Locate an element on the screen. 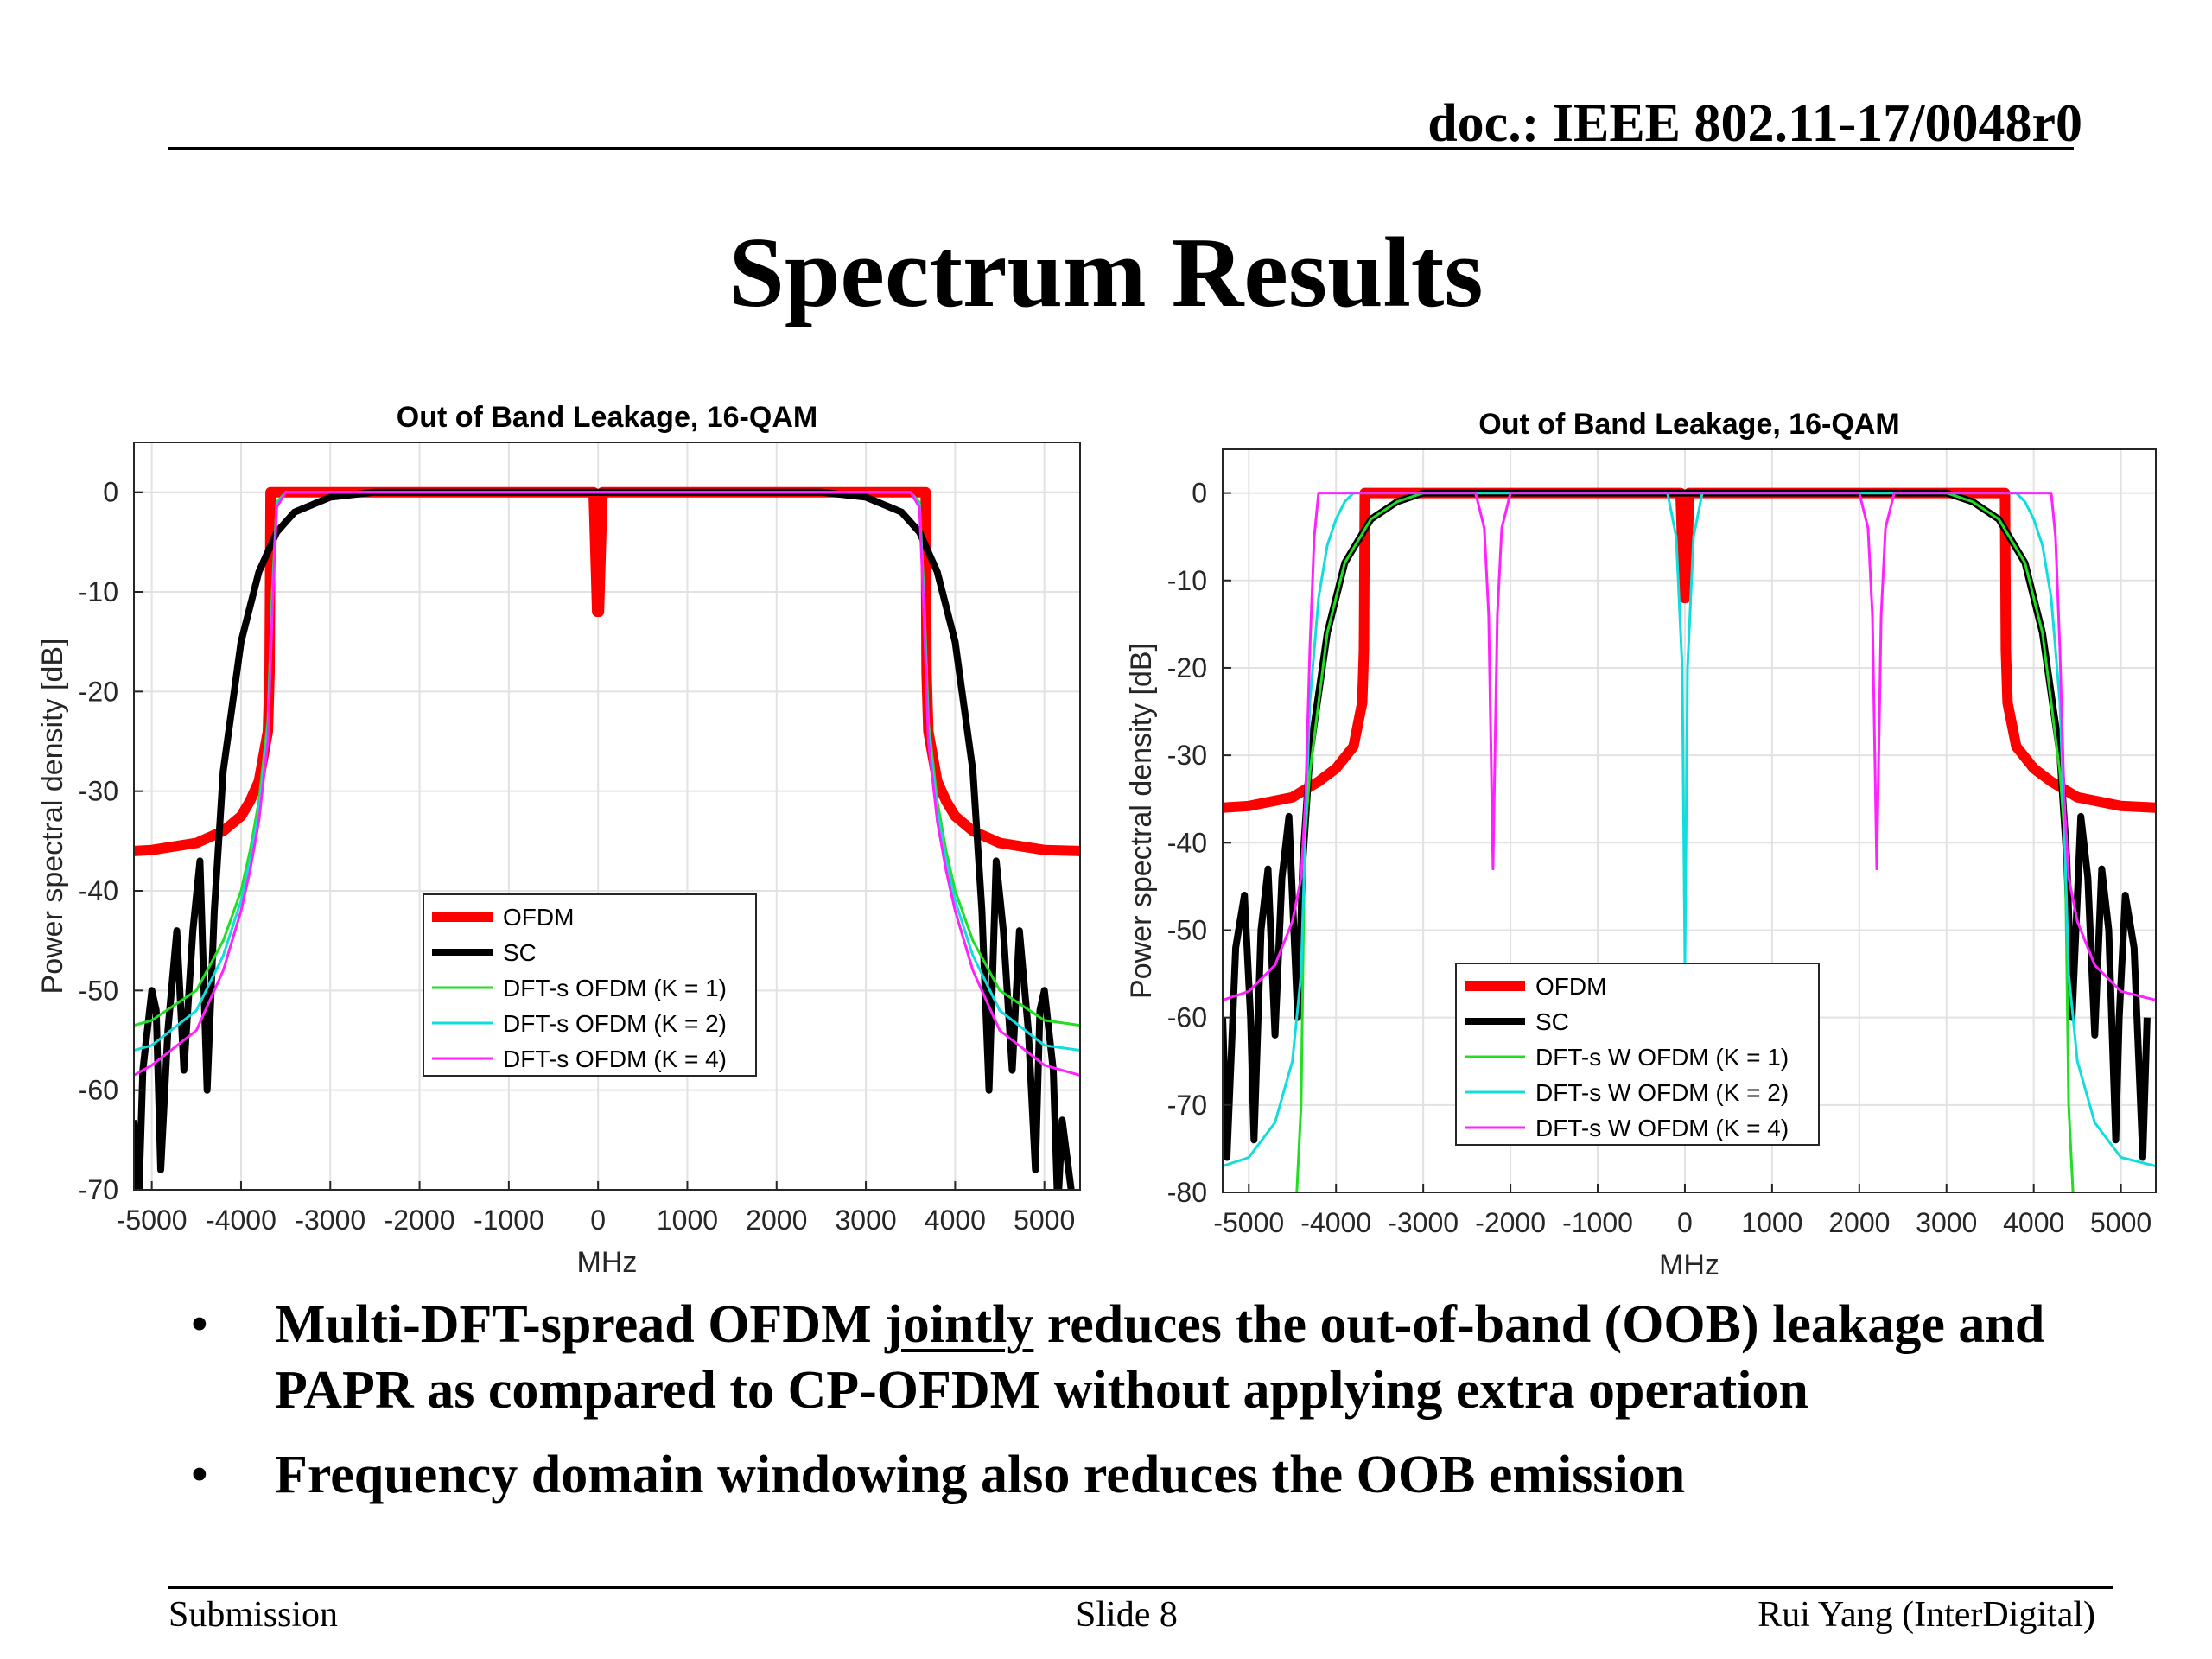  doc-id: doc.: IEEE 802.11-17/0048r0 is located at coordinates (1754, 123).